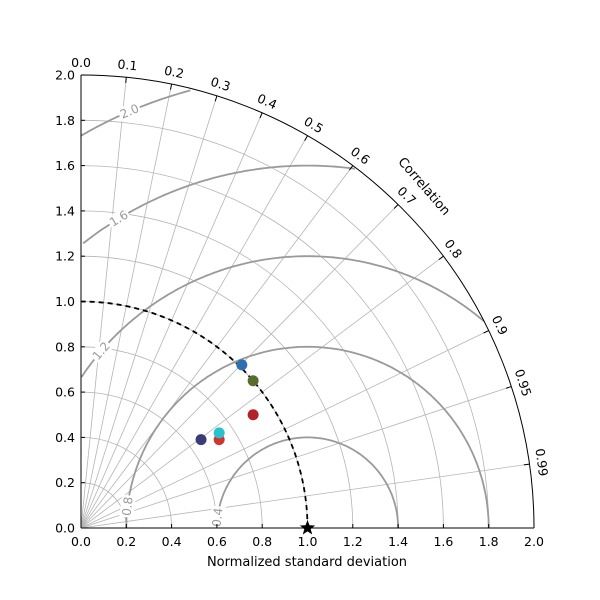  What do you see at coordinates (217, 541) in the screenshot?
I see `x-tick-label: 0.6` at bounding box center [217, 541].